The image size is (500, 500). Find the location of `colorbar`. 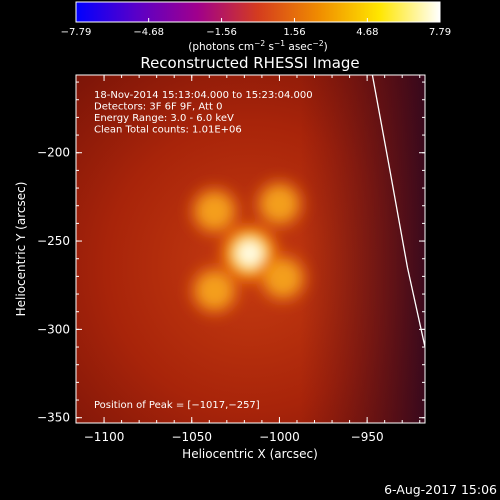

colorbar is located at coordinates (258, 12).